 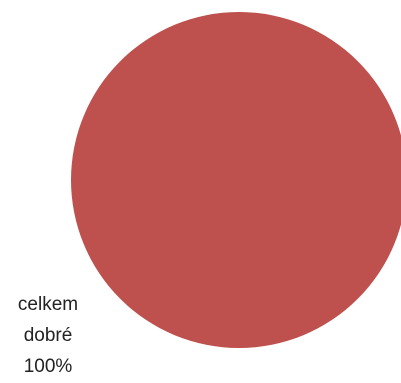 I want to click on data-label-line-1: celkem, so click(x=48, y=304).